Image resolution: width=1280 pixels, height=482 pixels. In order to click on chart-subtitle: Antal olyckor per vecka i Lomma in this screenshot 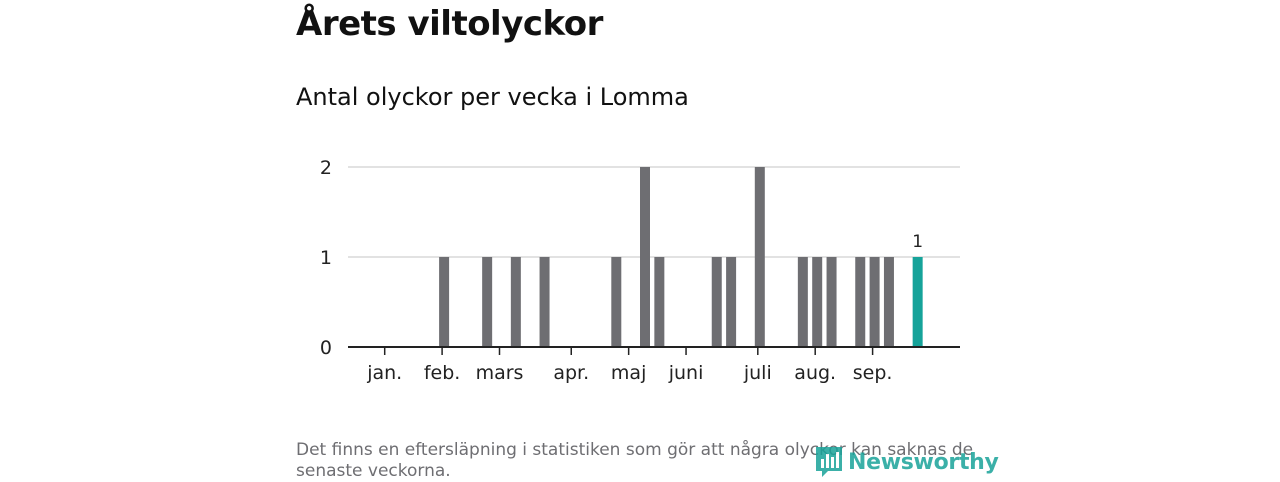, I will do `click(492, 97)`.